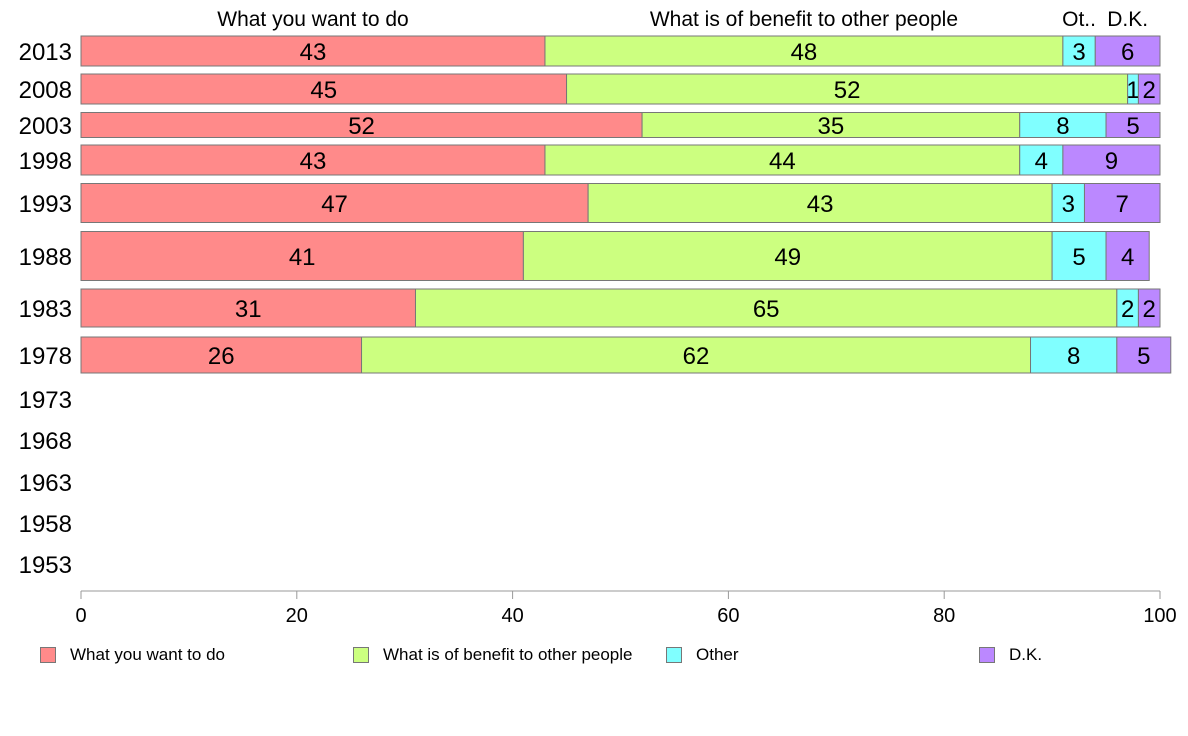  What do you see at coordinates (1127, 19) in the screenshot?
I see `series-header-3: D.K.` at bounding box center [1127, 19].